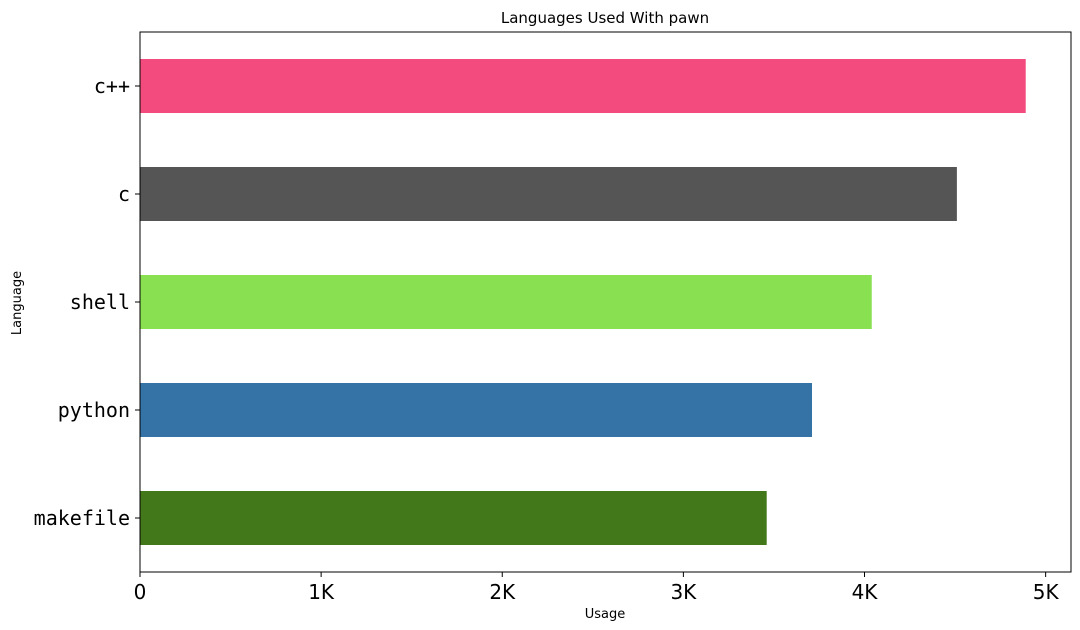 This screenshot has width=1080, height=630. I want to click on y-tick-label: c, so click(124, 194).